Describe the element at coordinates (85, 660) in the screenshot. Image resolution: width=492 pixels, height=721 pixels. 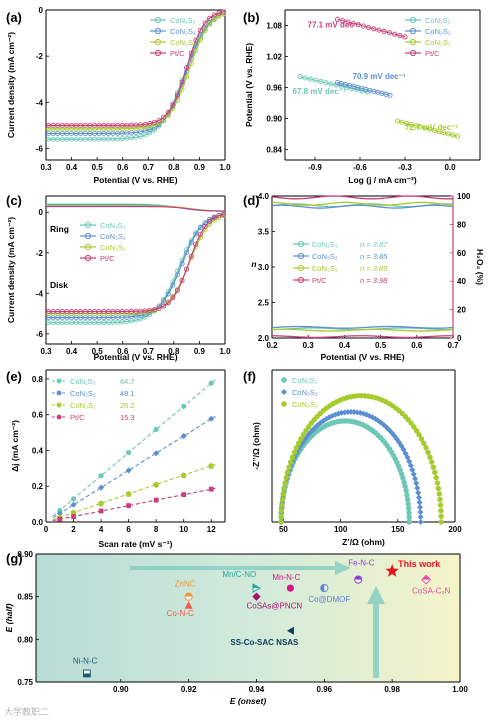
I see `point-label: Ni-N-C` at that location.